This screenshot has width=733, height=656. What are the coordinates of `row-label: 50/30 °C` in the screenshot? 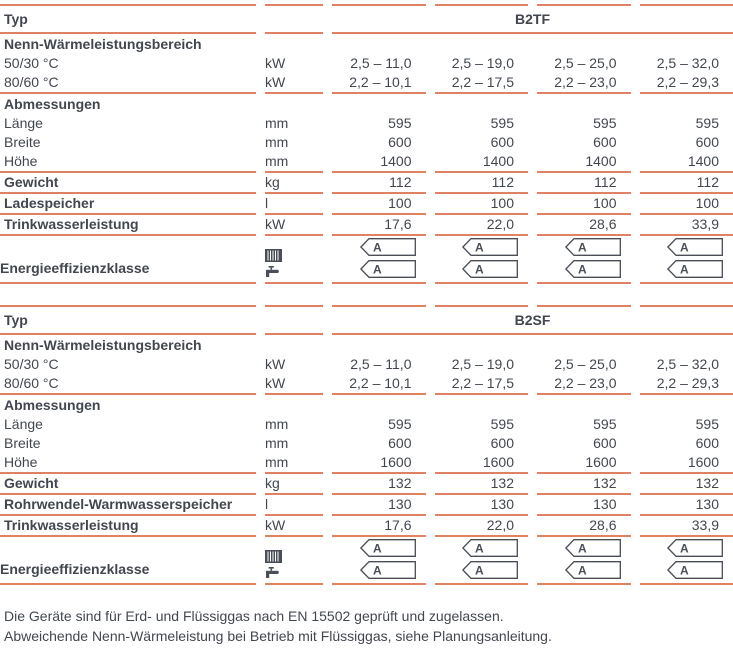 It's located at (128, 63).